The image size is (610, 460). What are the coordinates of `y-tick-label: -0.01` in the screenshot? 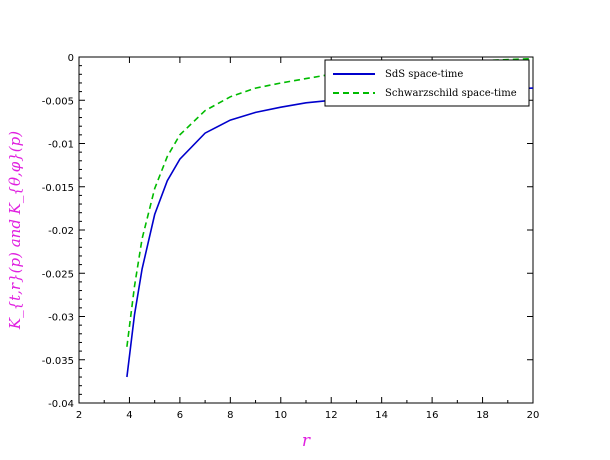 It's located at (61, 145).